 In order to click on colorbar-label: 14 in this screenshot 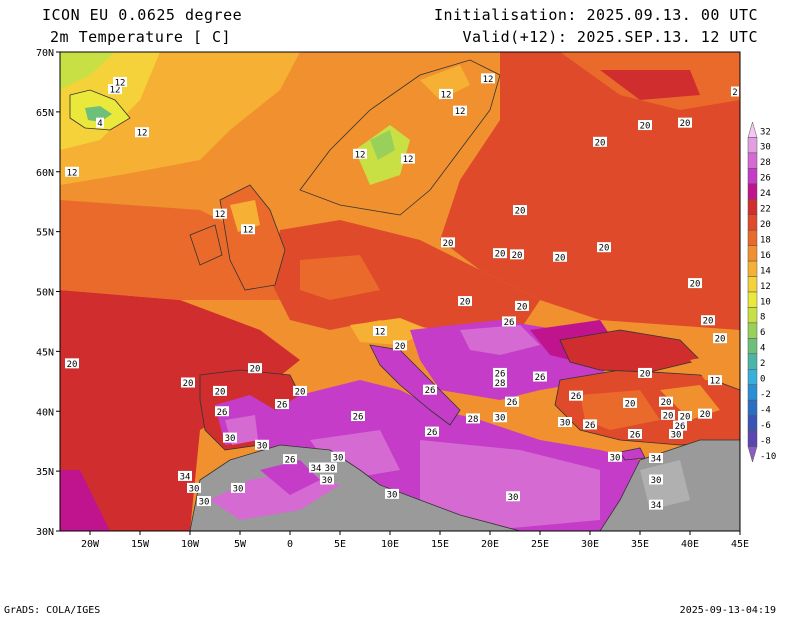, I will do `click(765, 271)`.